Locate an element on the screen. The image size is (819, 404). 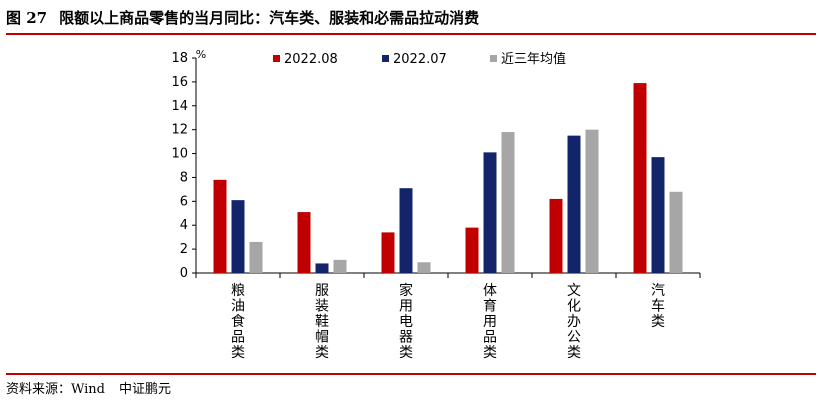
bar-2-服装鞋帽类 is located at coordinates (322, 268).